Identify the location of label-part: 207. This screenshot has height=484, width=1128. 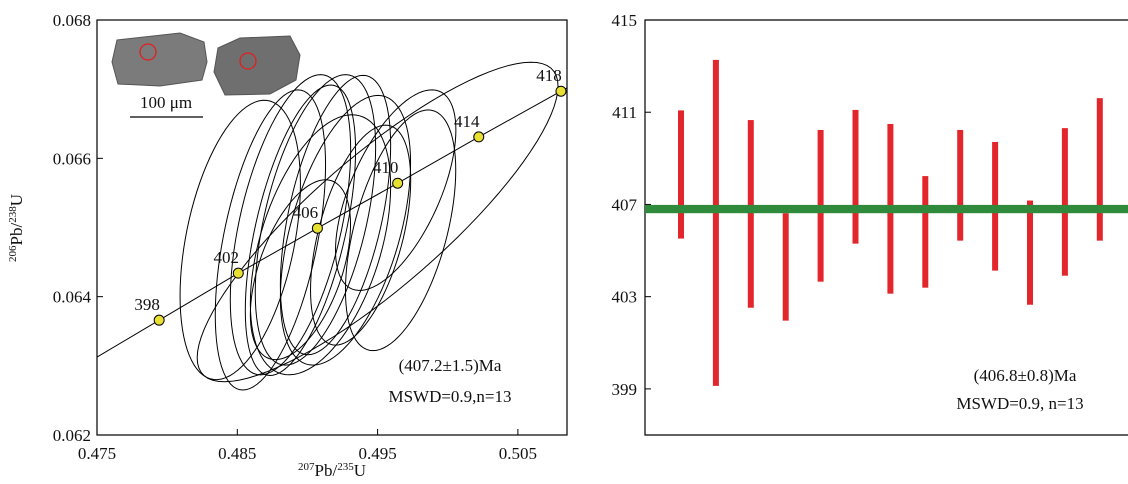
(306, 467).